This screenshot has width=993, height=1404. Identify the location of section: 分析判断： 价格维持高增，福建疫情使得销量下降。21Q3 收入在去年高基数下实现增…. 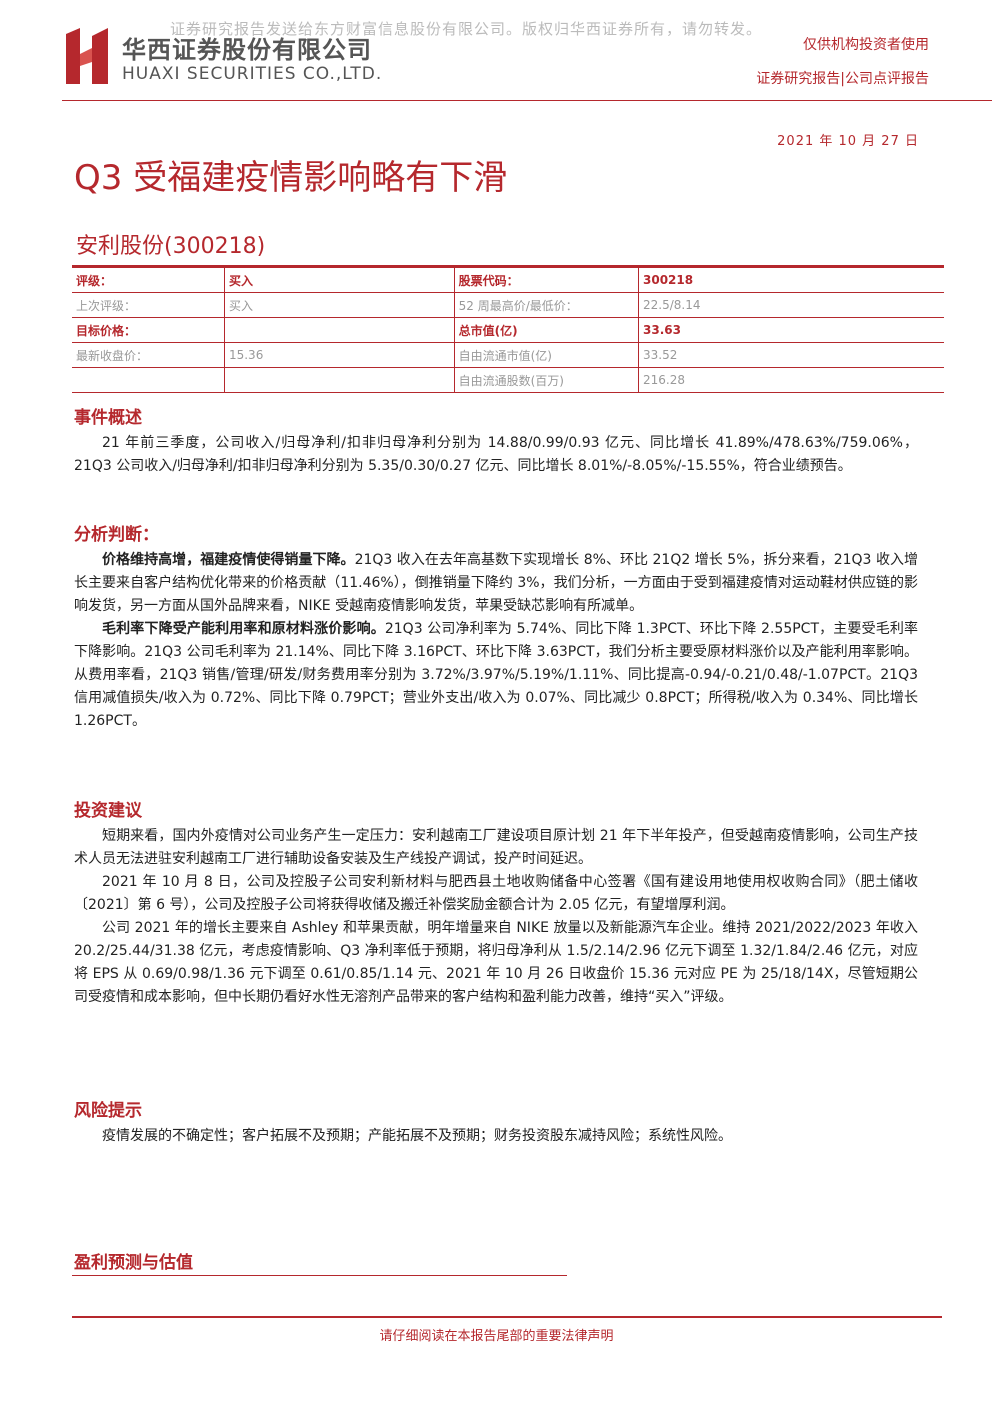
(496, 626).